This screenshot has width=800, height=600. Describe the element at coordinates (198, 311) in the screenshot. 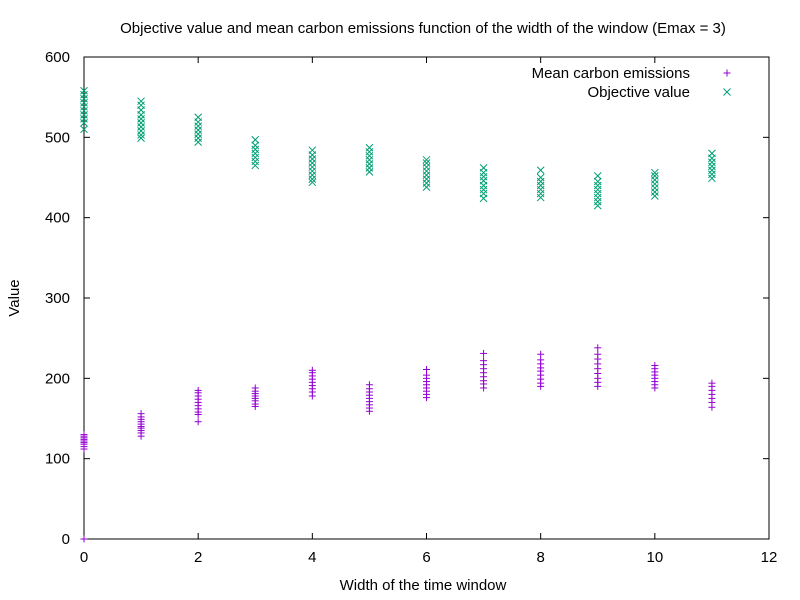

I see `x-tick: 2` at that location.